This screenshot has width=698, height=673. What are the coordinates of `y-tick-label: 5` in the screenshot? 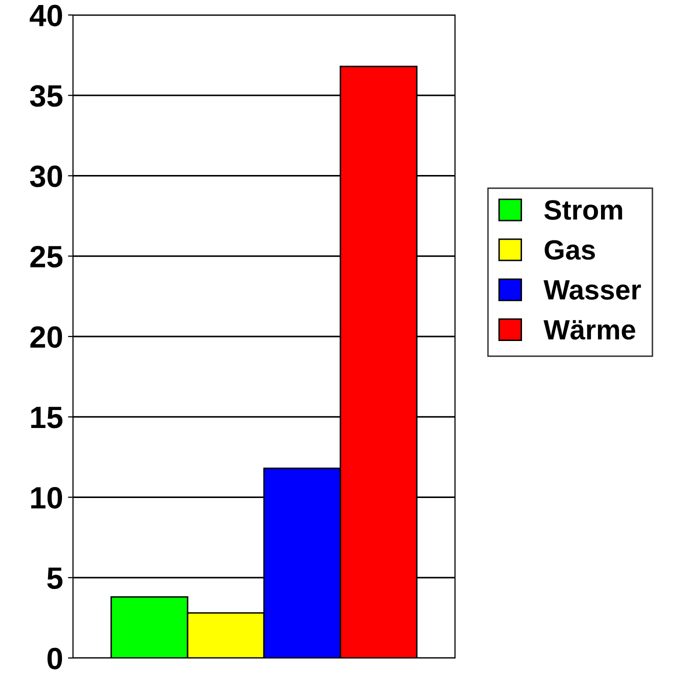 It's located at (54, 578).